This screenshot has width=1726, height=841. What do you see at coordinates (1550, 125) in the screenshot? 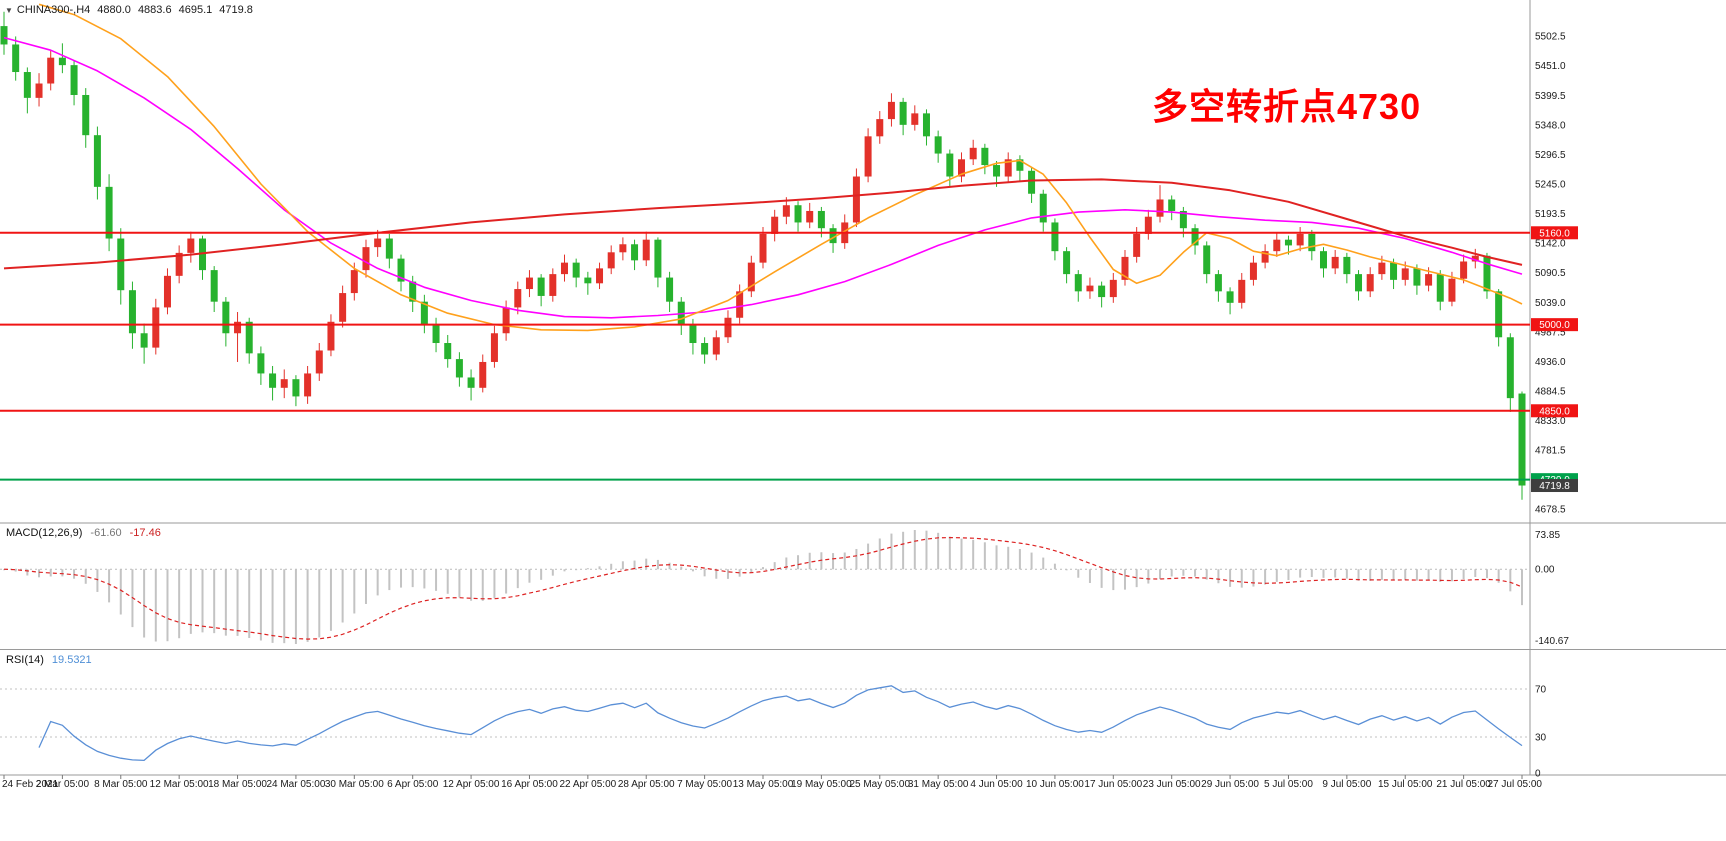
I see `price-axis-label: 5348.0` at bounding box center [1550, 125].